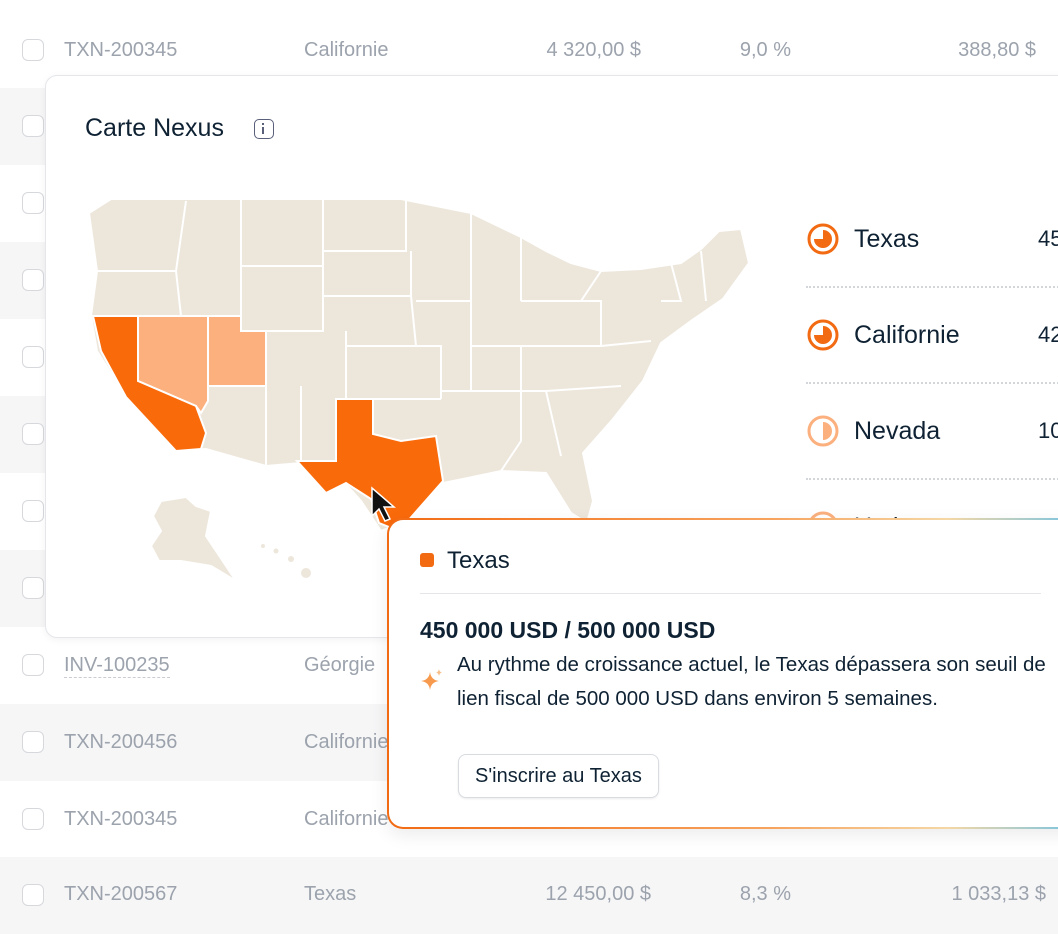 The image size is (1058, 934). Describe the element at coordinates (264, 129) in the screenshot. I see `info-icon` at that location.